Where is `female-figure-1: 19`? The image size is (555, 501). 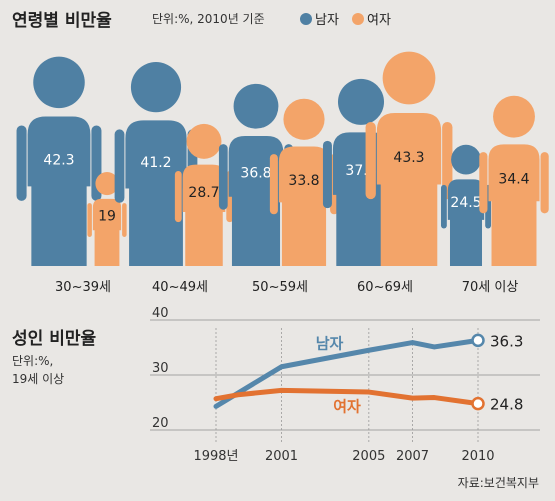
female-figure-1: 19 is located at coordinates (107, 218).